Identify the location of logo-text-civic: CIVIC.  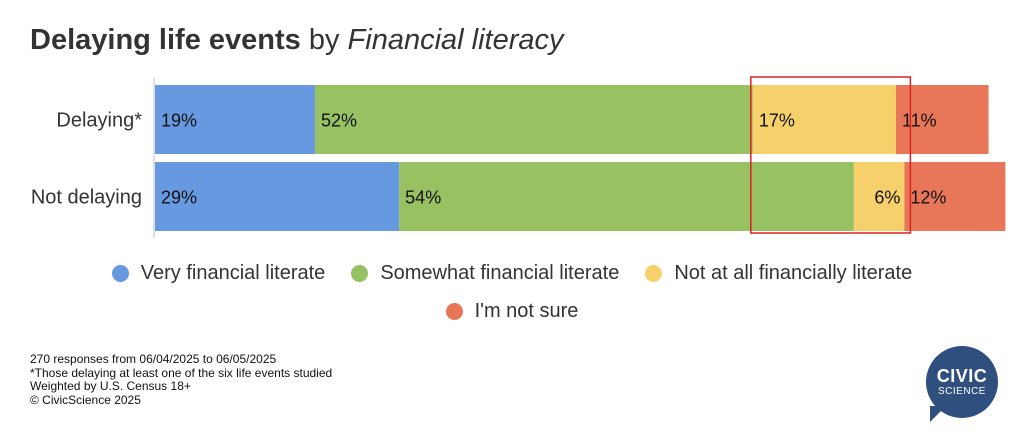
(962, 375).